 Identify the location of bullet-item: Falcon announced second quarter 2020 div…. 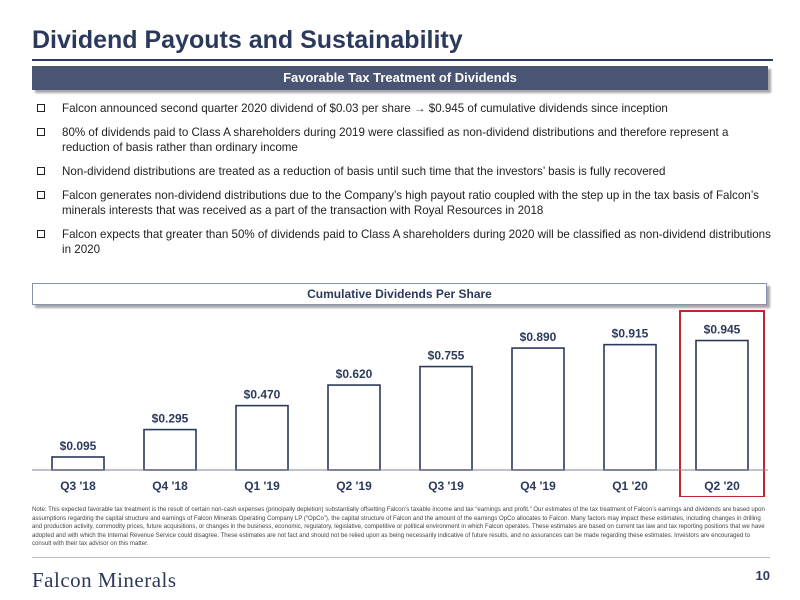
(403, 108).